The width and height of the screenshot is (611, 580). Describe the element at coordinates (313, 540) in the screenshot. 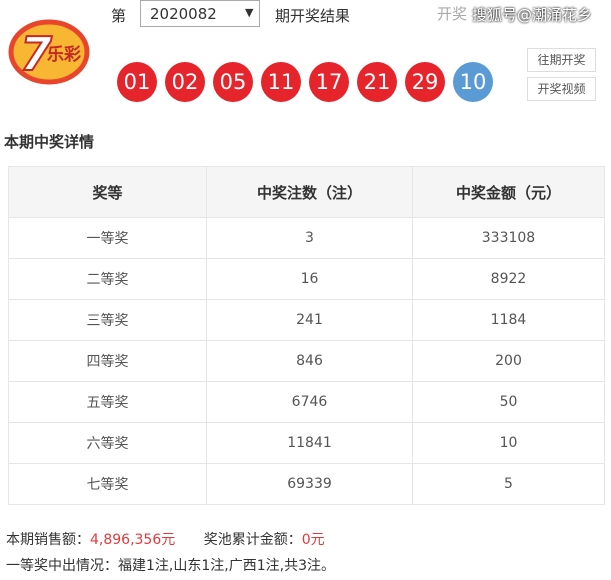

I see `pool-value: 0元` at that location.